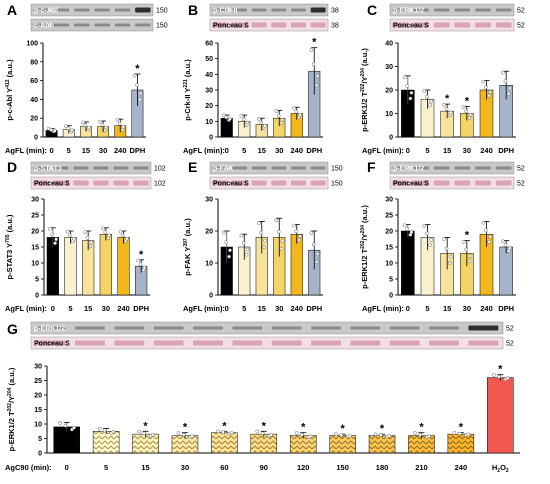  I want to click on y-tick-label: 0, so click(211, 296).